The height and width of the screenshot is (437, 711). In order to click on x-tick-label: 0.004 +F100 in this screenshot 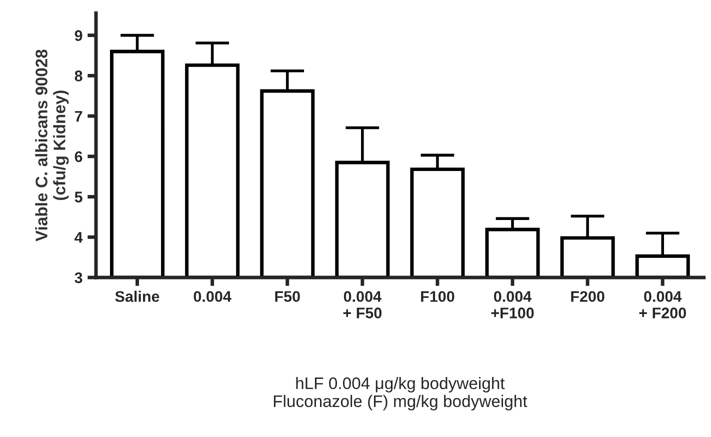, I will do `click(512, 304)`.